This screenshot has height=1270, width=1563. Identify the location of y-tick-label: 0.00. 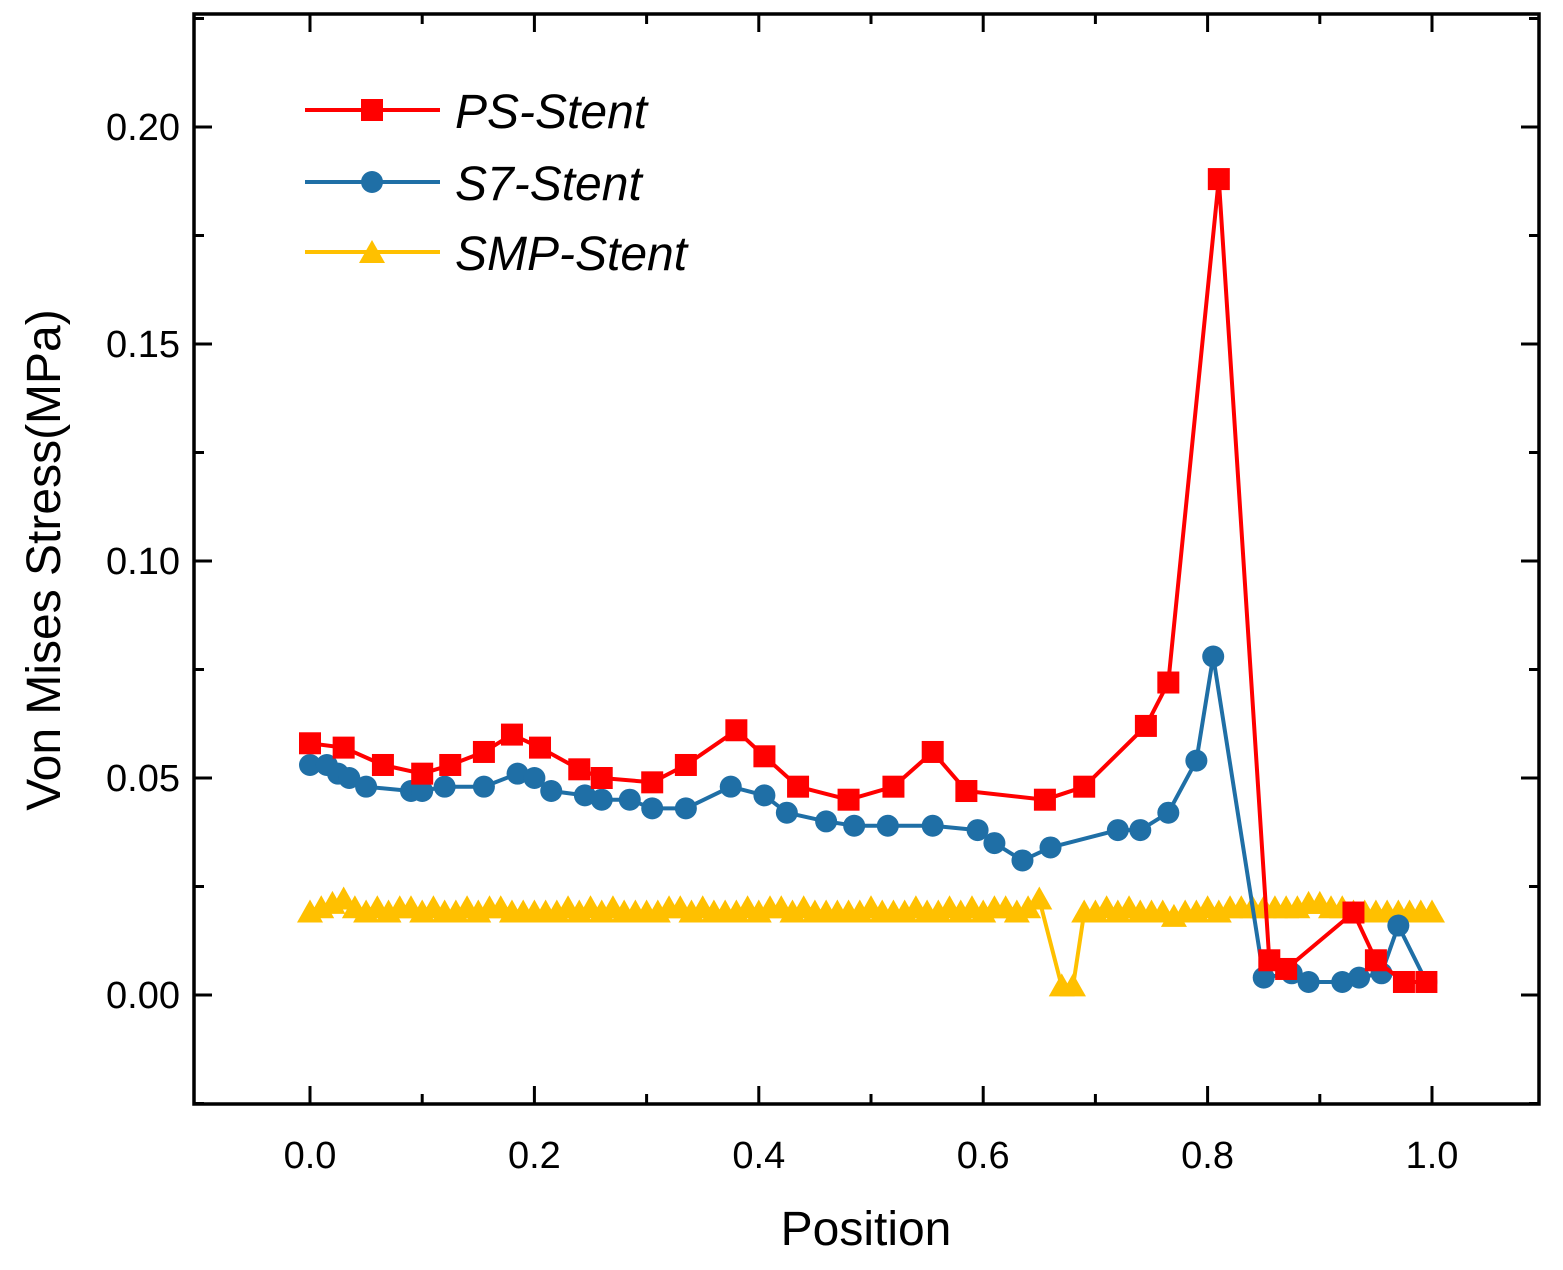
(143, 996).